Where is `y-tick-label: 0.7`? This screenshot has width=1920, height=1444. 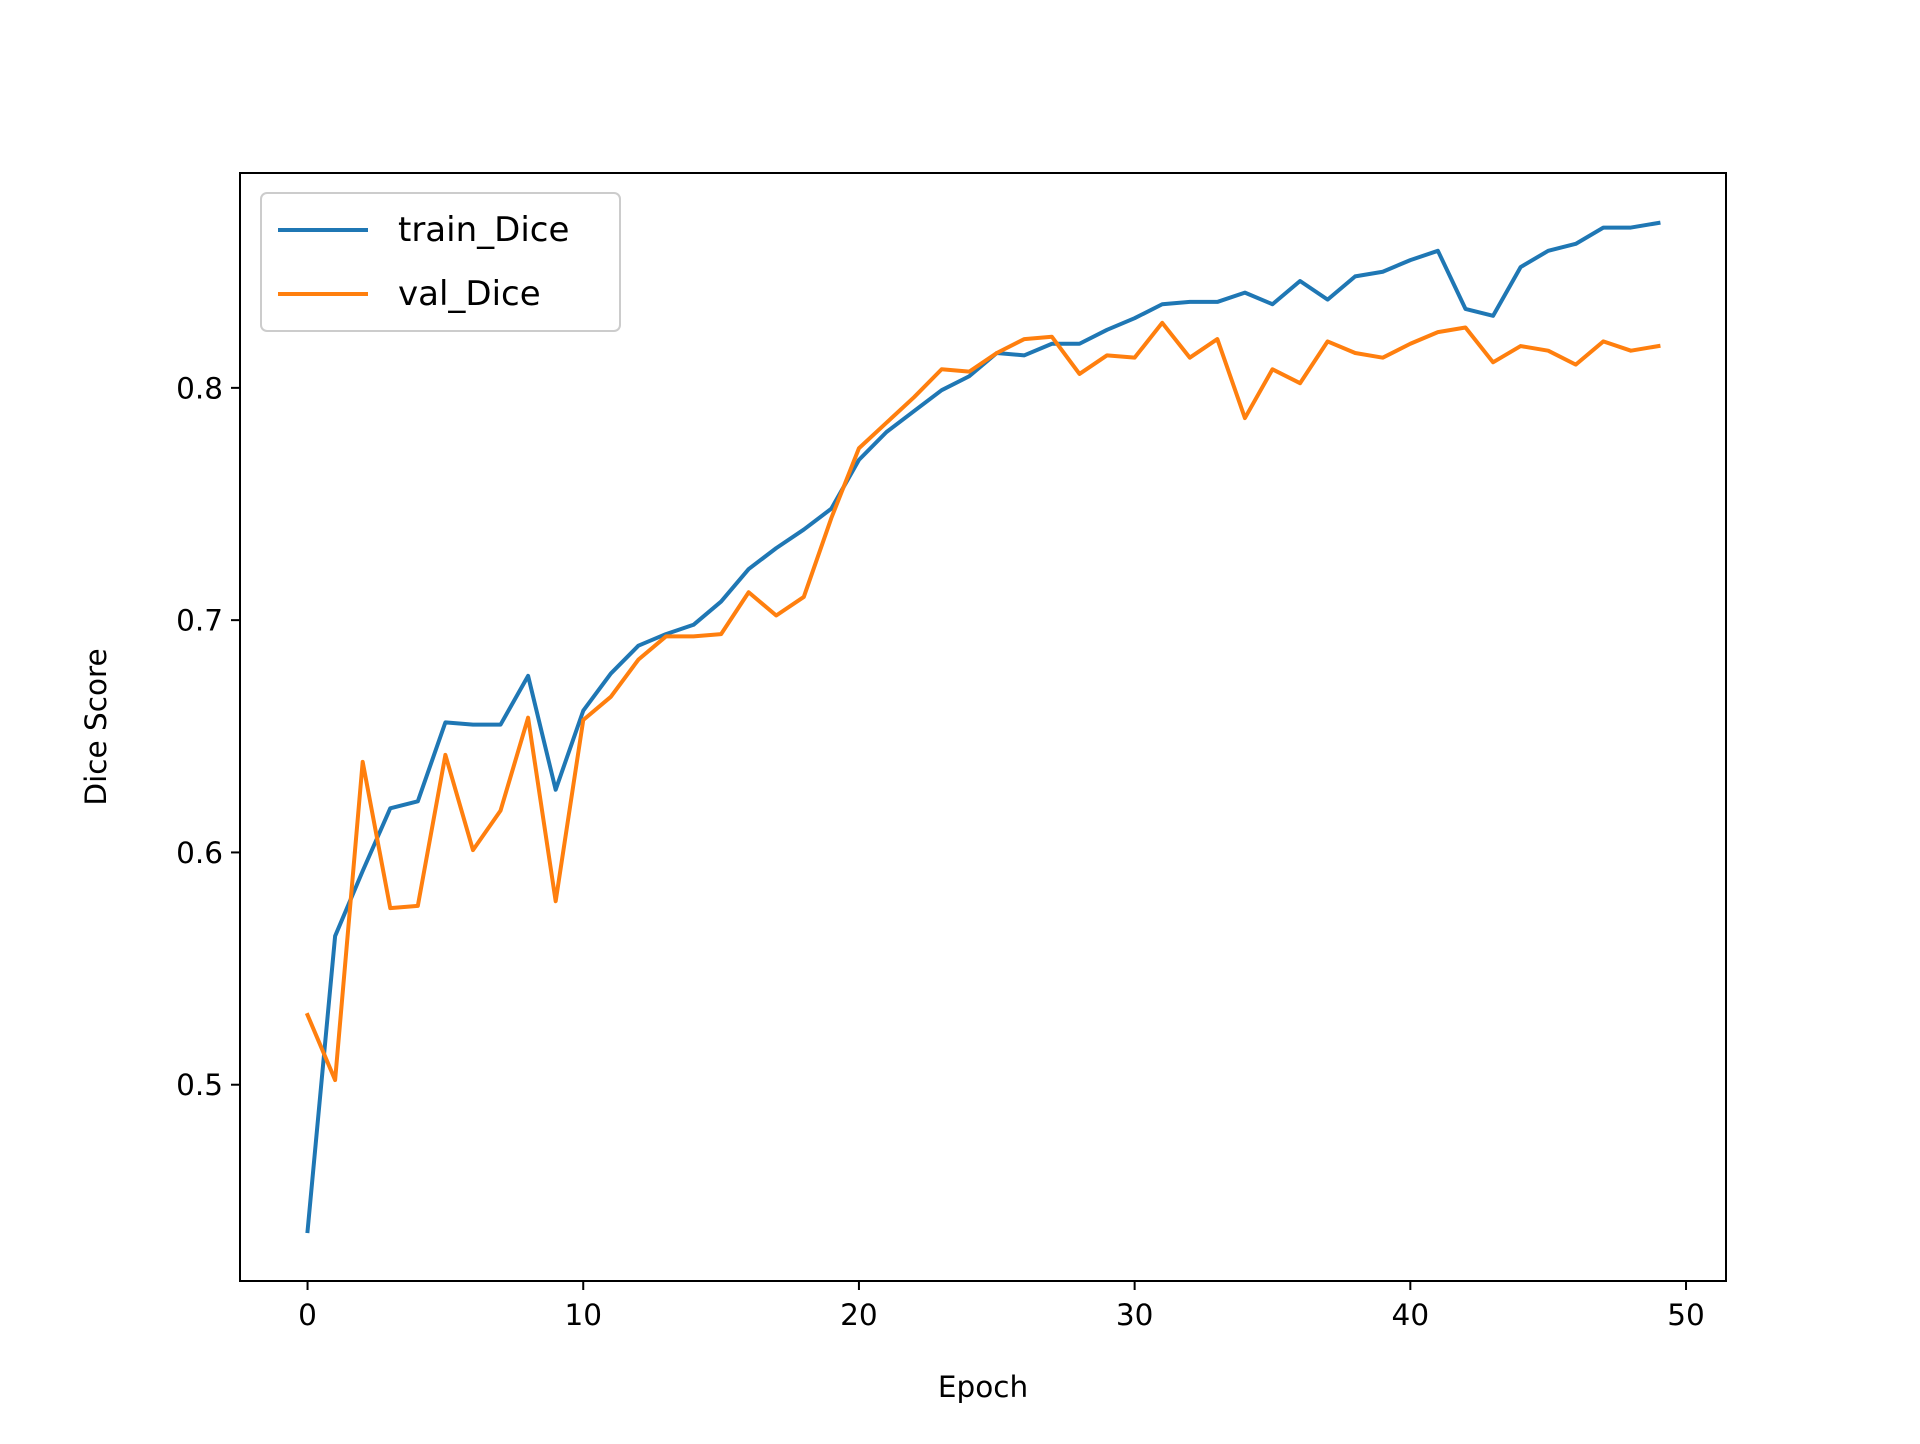
y-tick-label: 0.7 is located at coordinates (199, 621).